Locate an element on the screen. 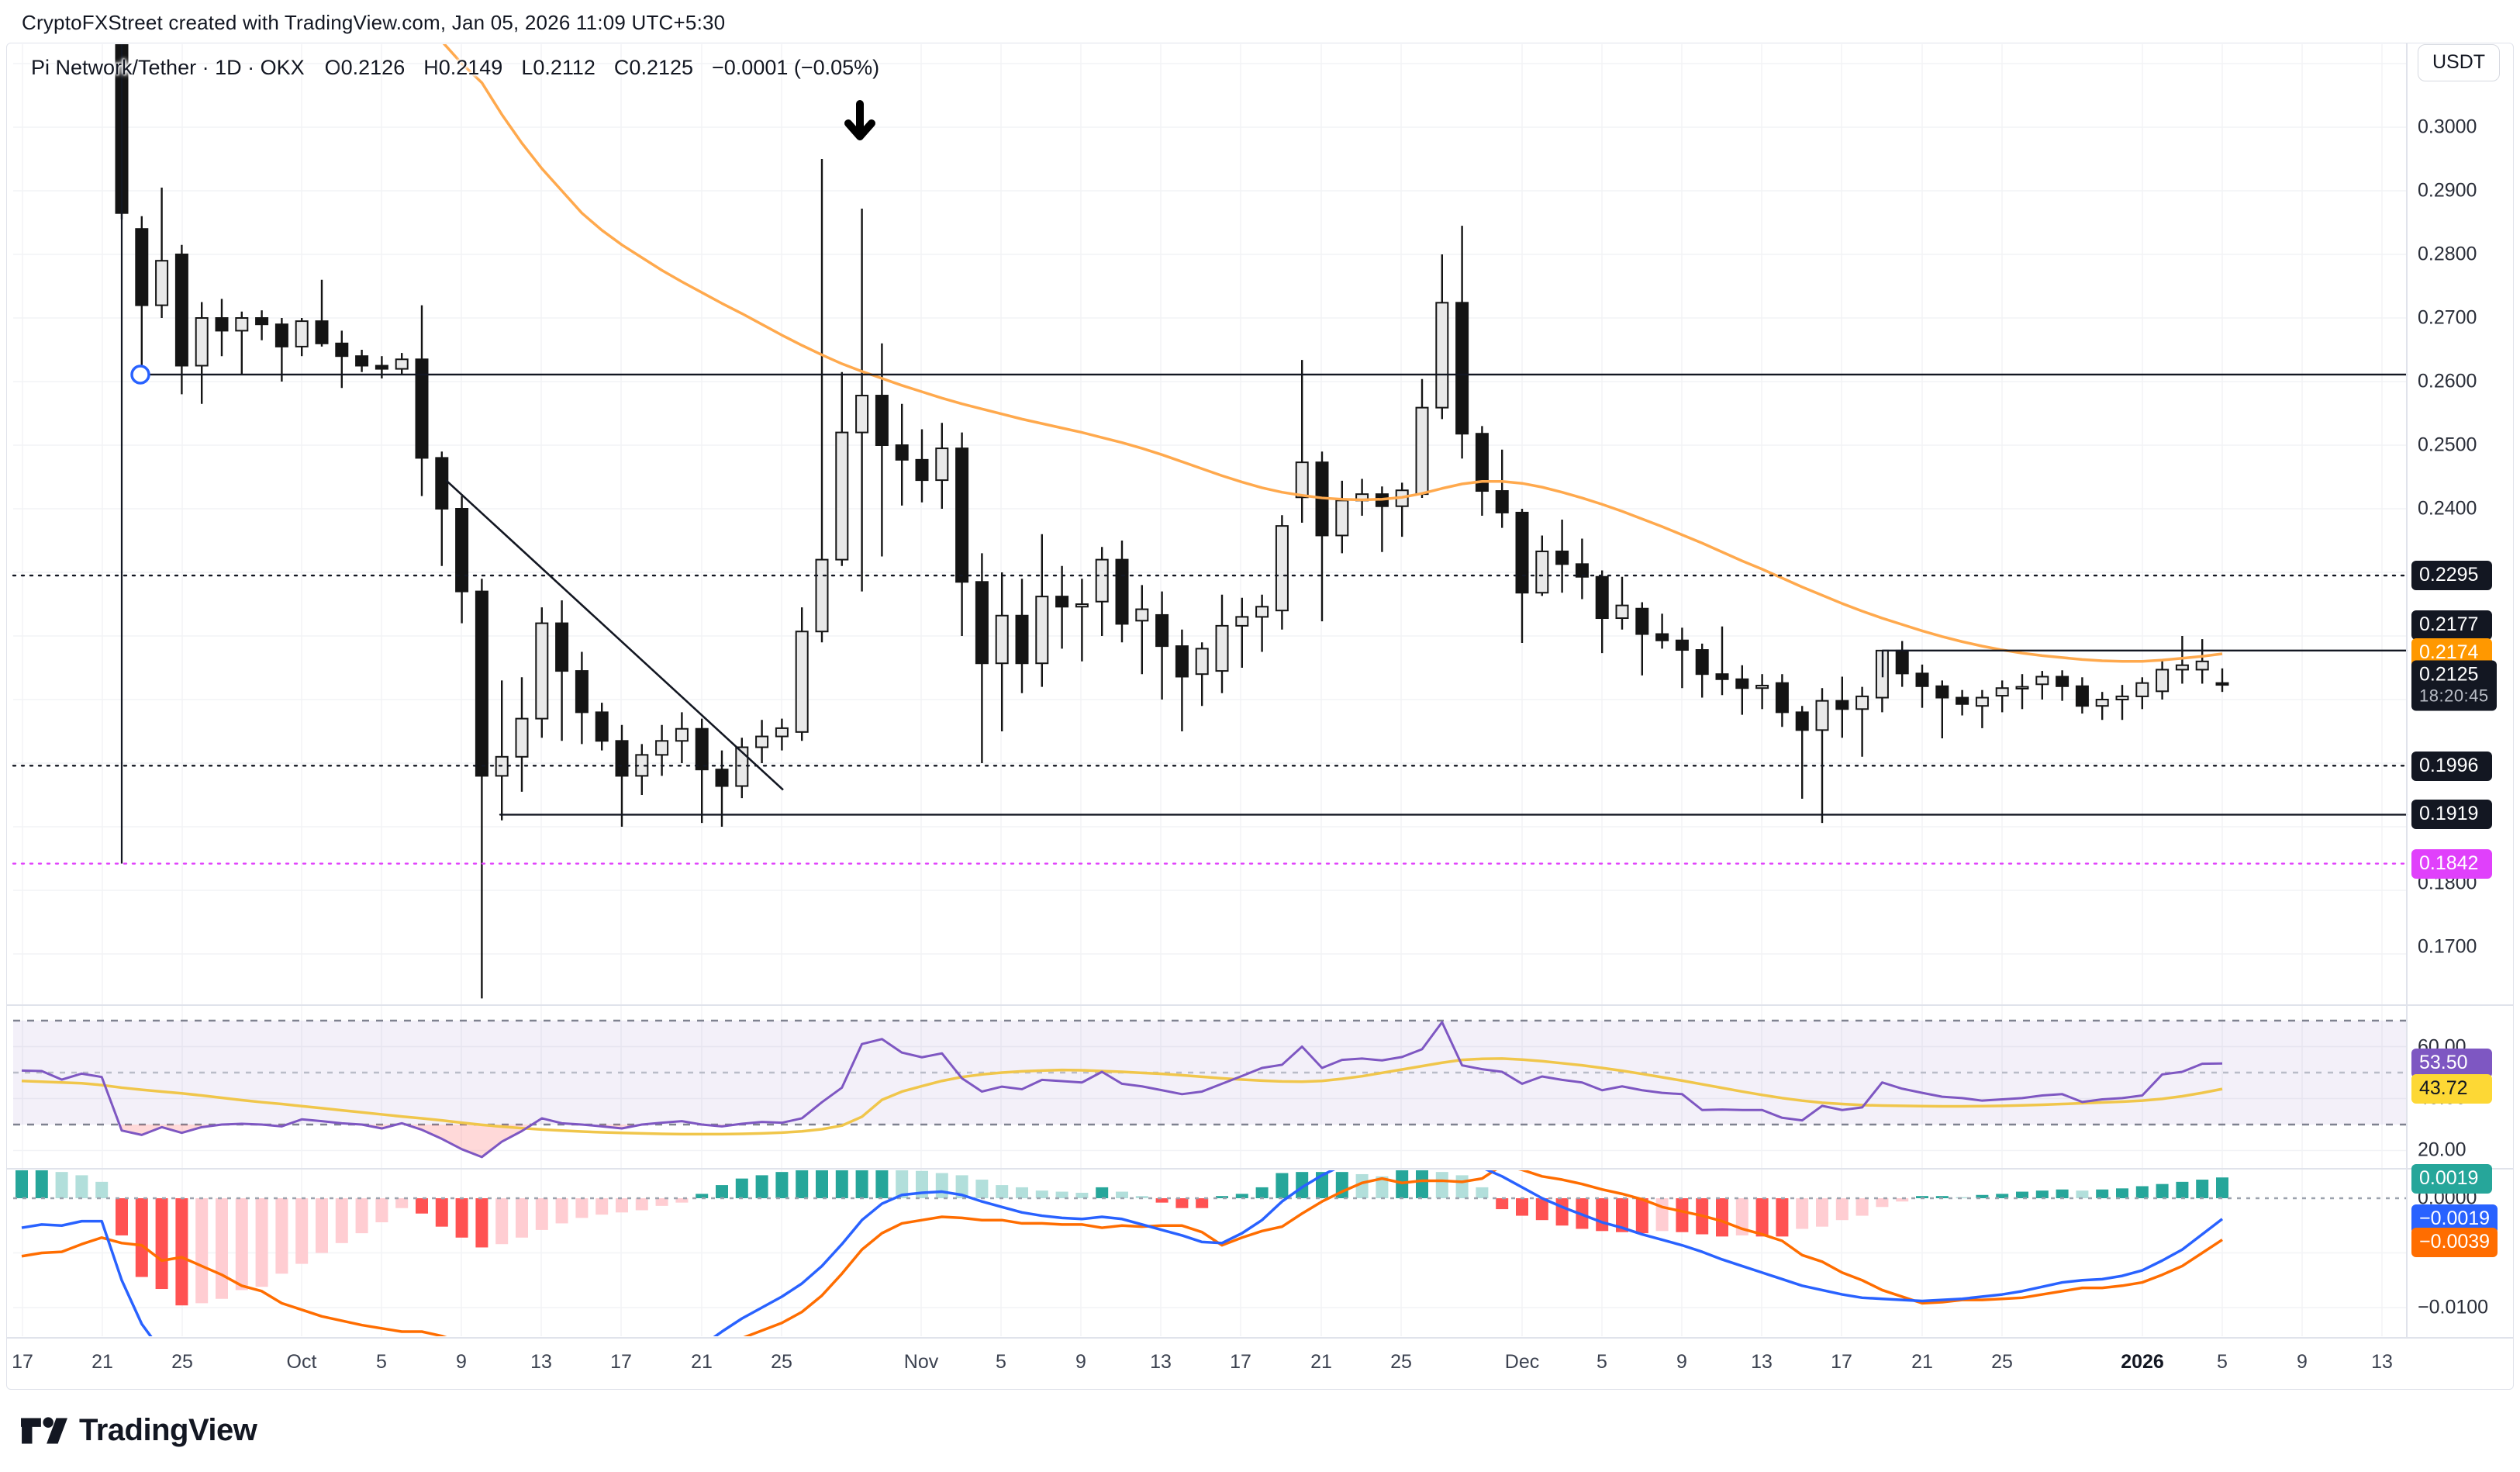 Image resolution: width=2520 pixels, height=1472 pixels. rsi-band is located at coordinates (1210, 1073).